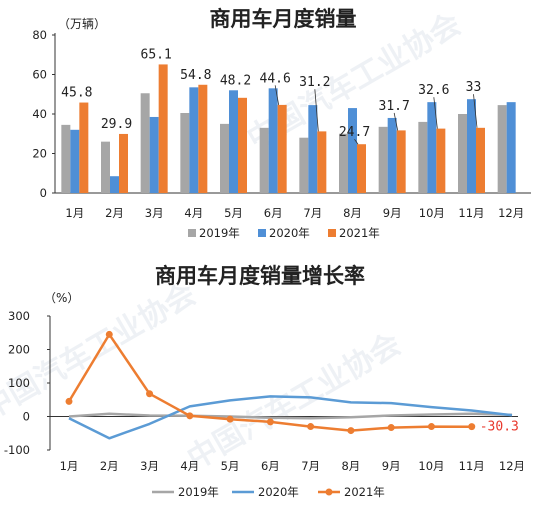 Image resolution: width=539 pixels, height=508 pixels. What do you see at coordinates (329, 492) in the screenshot?
I see `line-legend-marker` at bounding box center [329, 492].